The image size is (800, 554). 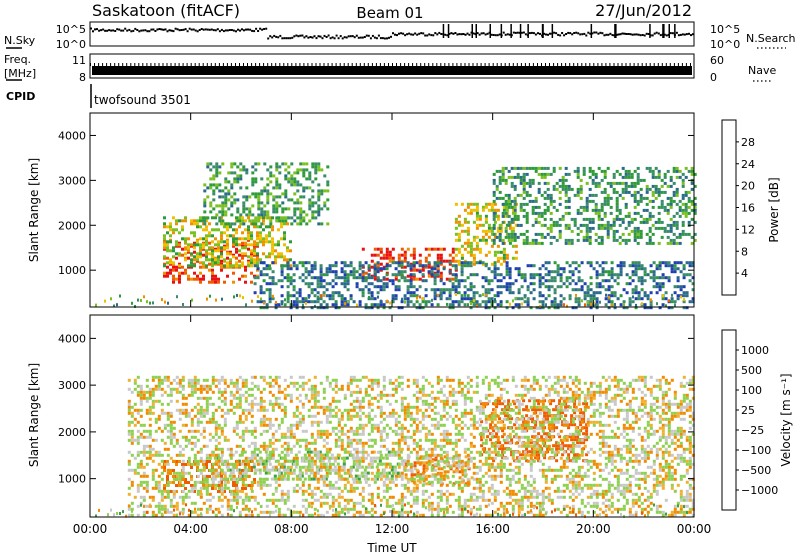 What do you see at coordinates (717, 60) in the screenshot?
I see `nave-tick-top: 60` at bounding box center [717, 60].